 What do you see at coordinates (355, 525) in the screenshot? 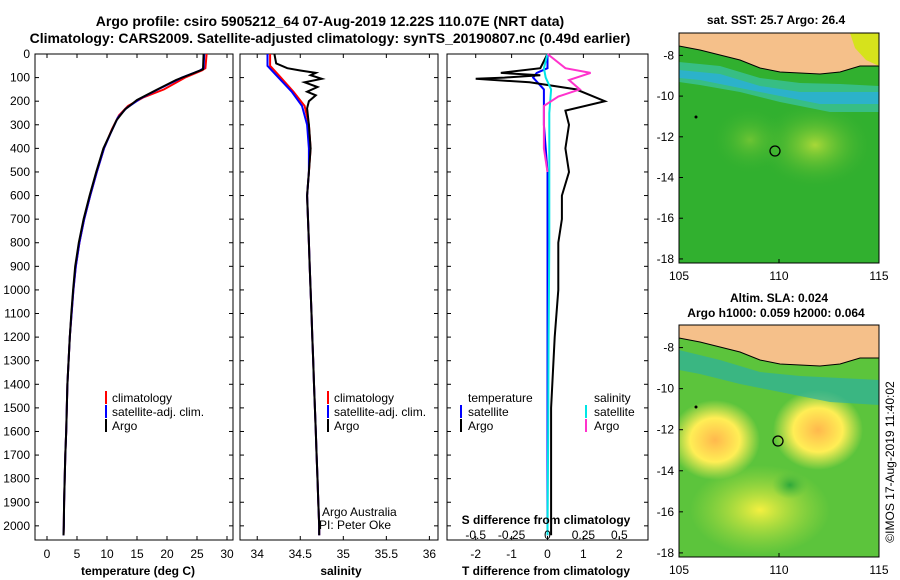
I see `pi-text: PI: Peter Oke` at bounding box center [355, 525].